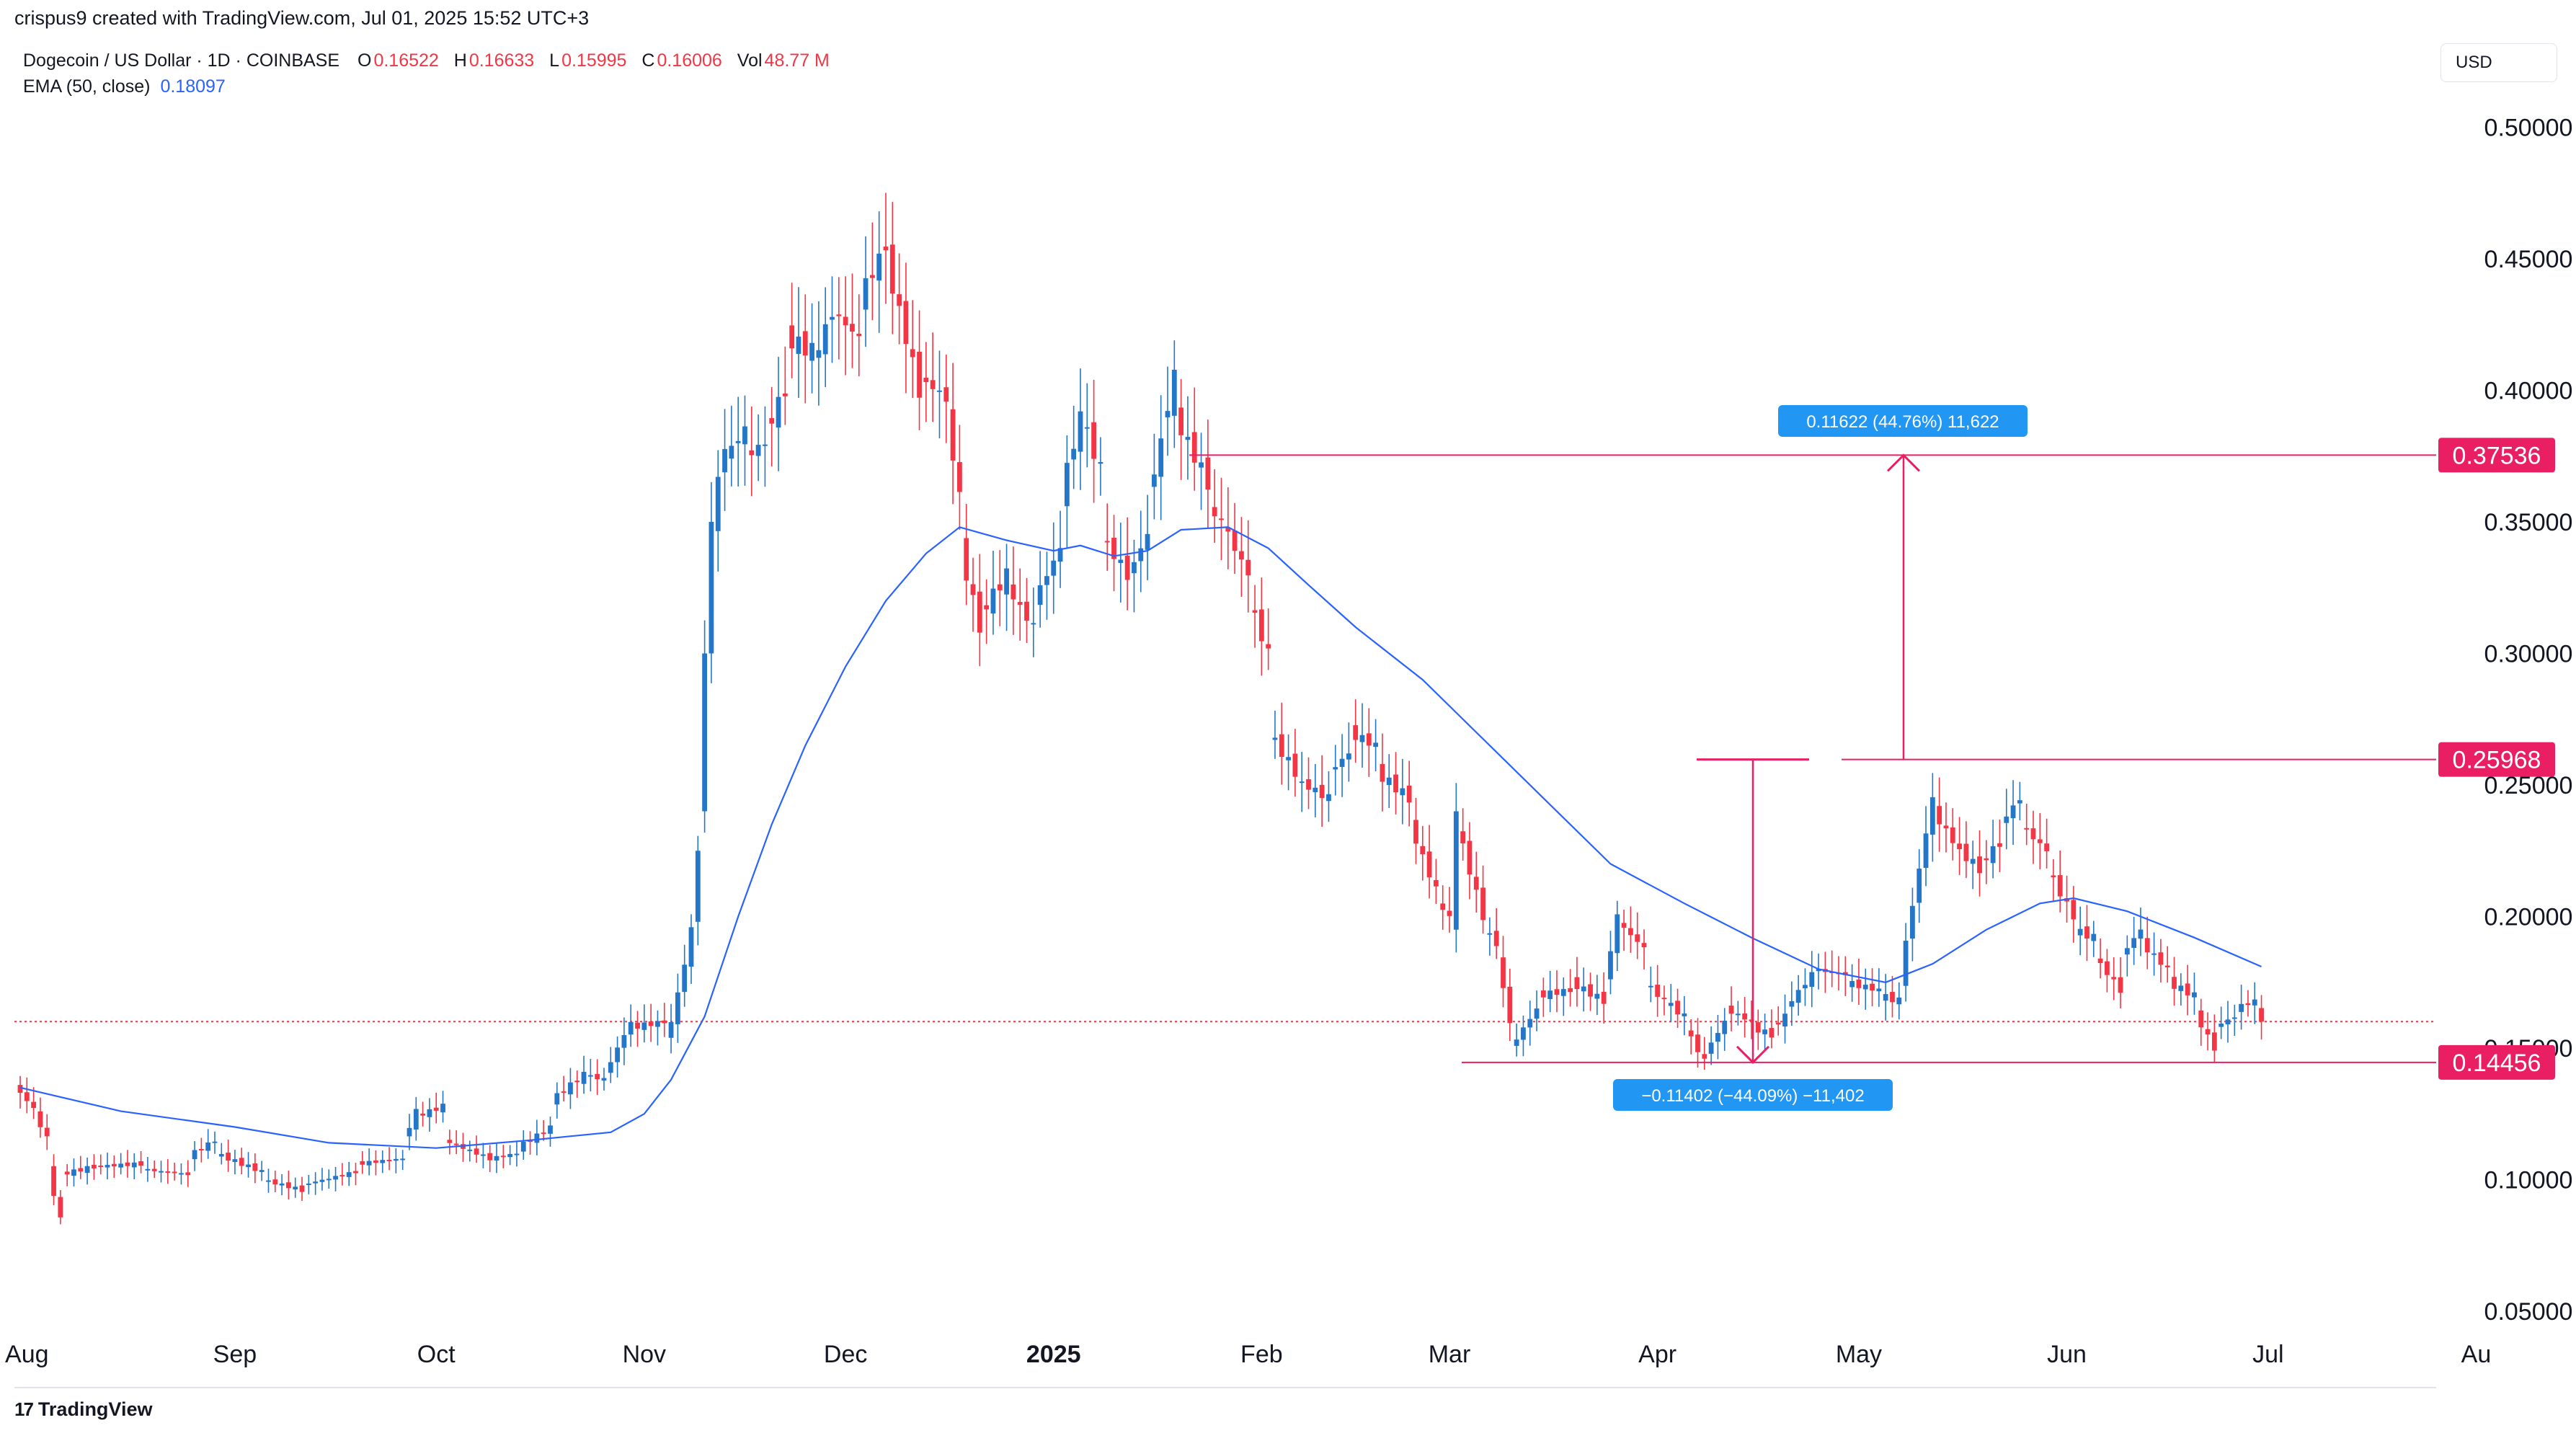 This screenshot has width=2576, height=1433. I want to click on volume-value: 48.77 M, so click(797, 60).